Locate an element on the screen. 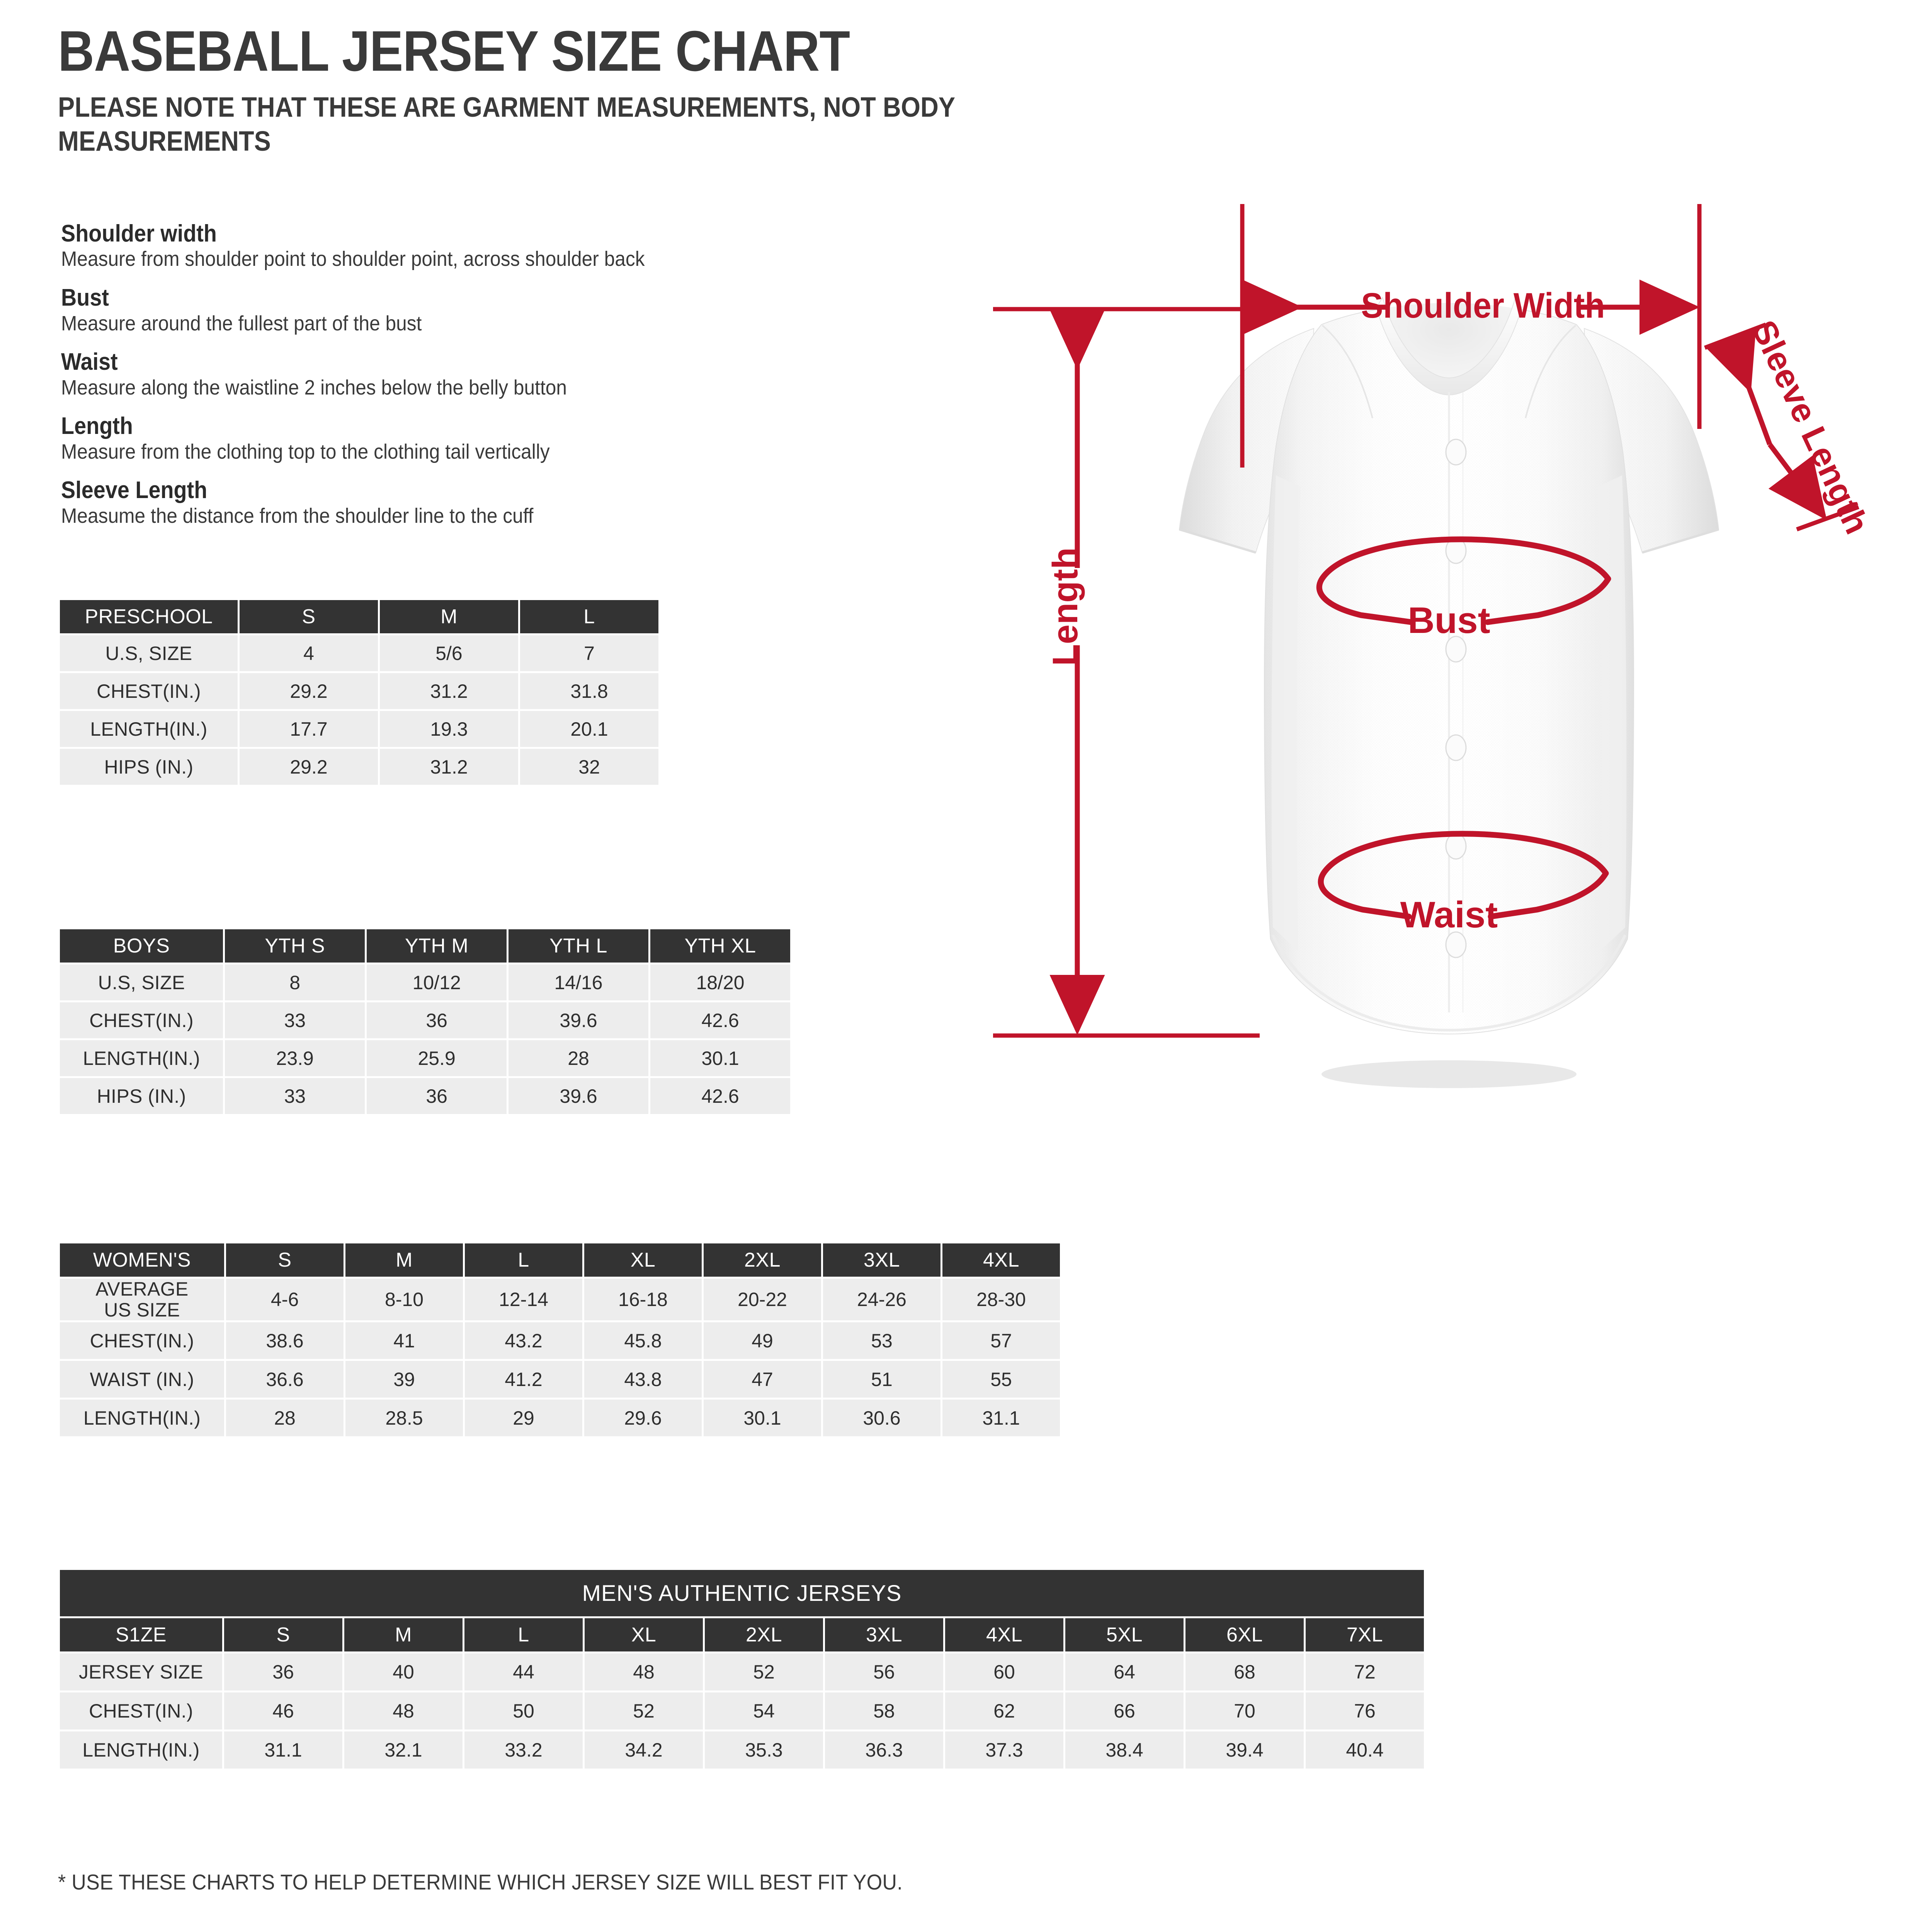 The width and height of the screenshot is (1932, 1932). table-cell: 72 is located at coordinates (1365, 1671).